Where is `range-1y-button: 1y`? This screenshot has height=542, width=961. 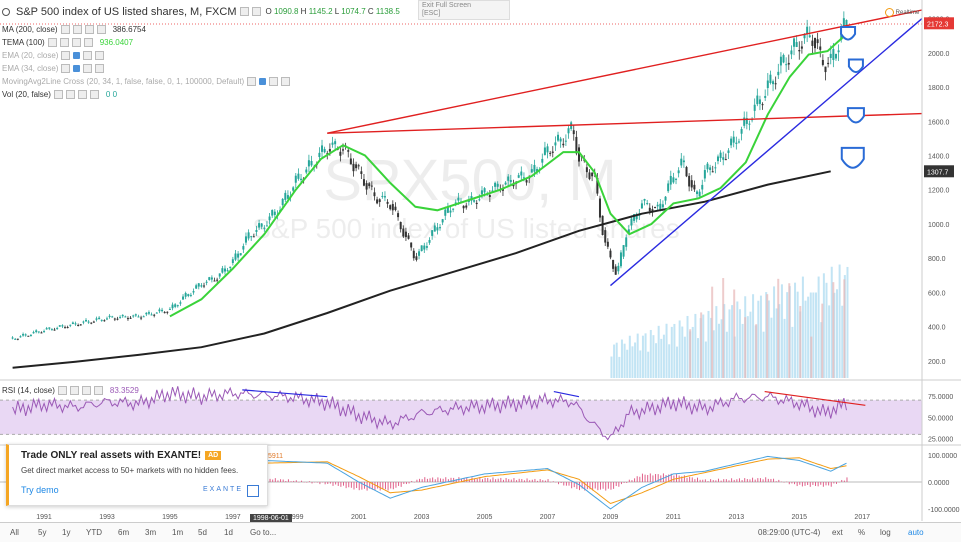 range-1y-button: 1y is located at coordinates (66, 532).